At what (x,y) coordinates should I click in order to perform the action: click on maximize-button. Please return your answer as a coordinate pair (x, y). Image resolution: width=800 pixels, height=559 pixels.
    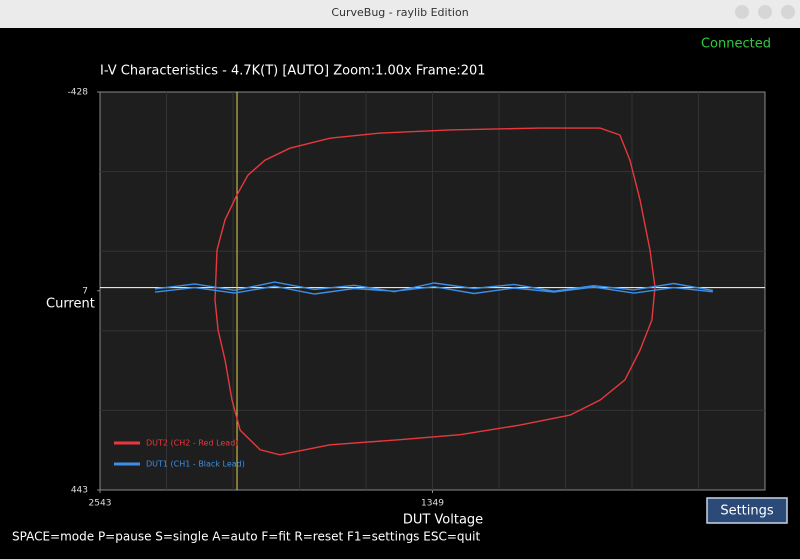
    Looking at the image, I should click on (765, 12).